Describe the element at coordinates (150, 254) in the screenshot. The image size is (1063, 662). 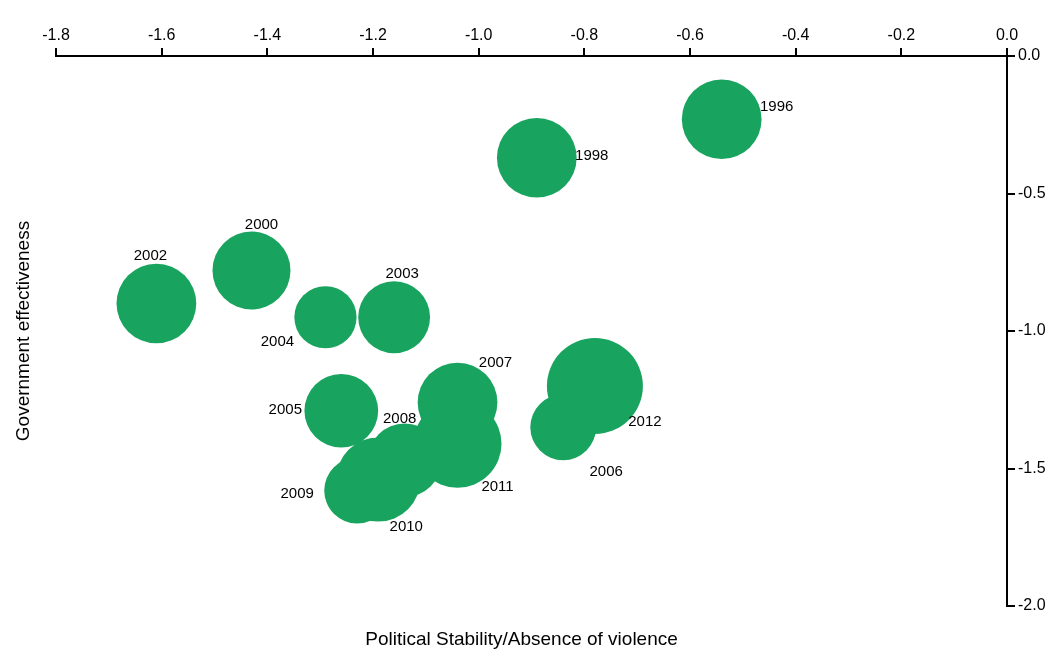
I see `annotation: 2002` at that location.